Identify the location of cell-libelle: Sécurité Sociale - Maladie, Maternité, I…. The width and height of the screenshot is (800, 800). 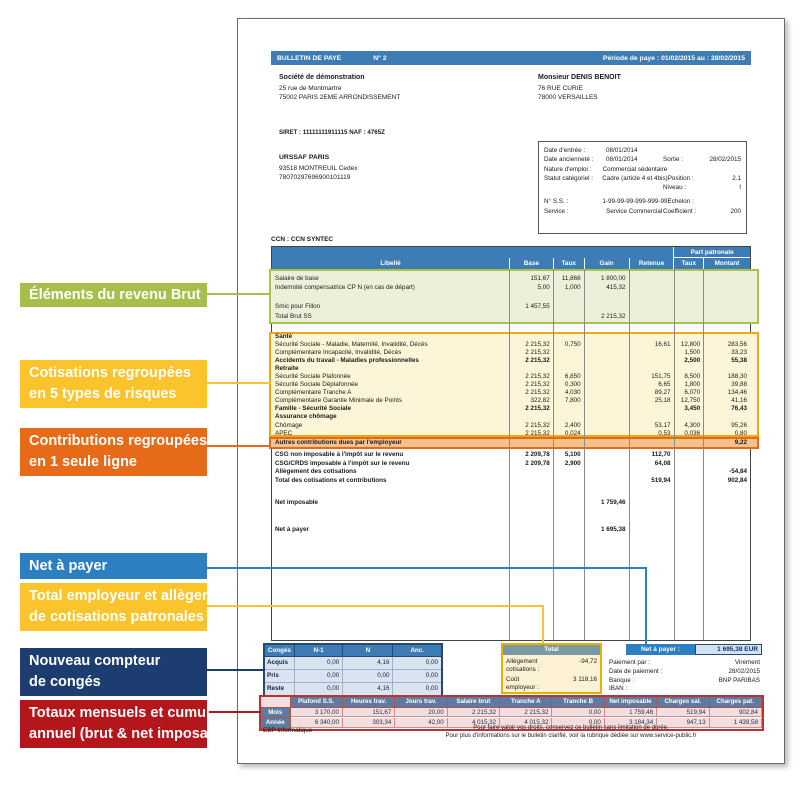
(351, 345).